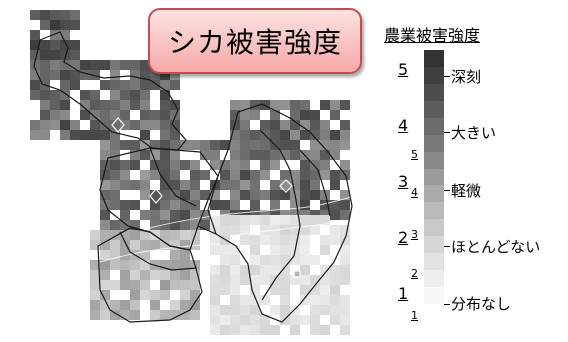 This screenshot has height=342, width=568. Describe the element at coordinates (447, 246) in the screenshot. I see `legend-tick` at that location.